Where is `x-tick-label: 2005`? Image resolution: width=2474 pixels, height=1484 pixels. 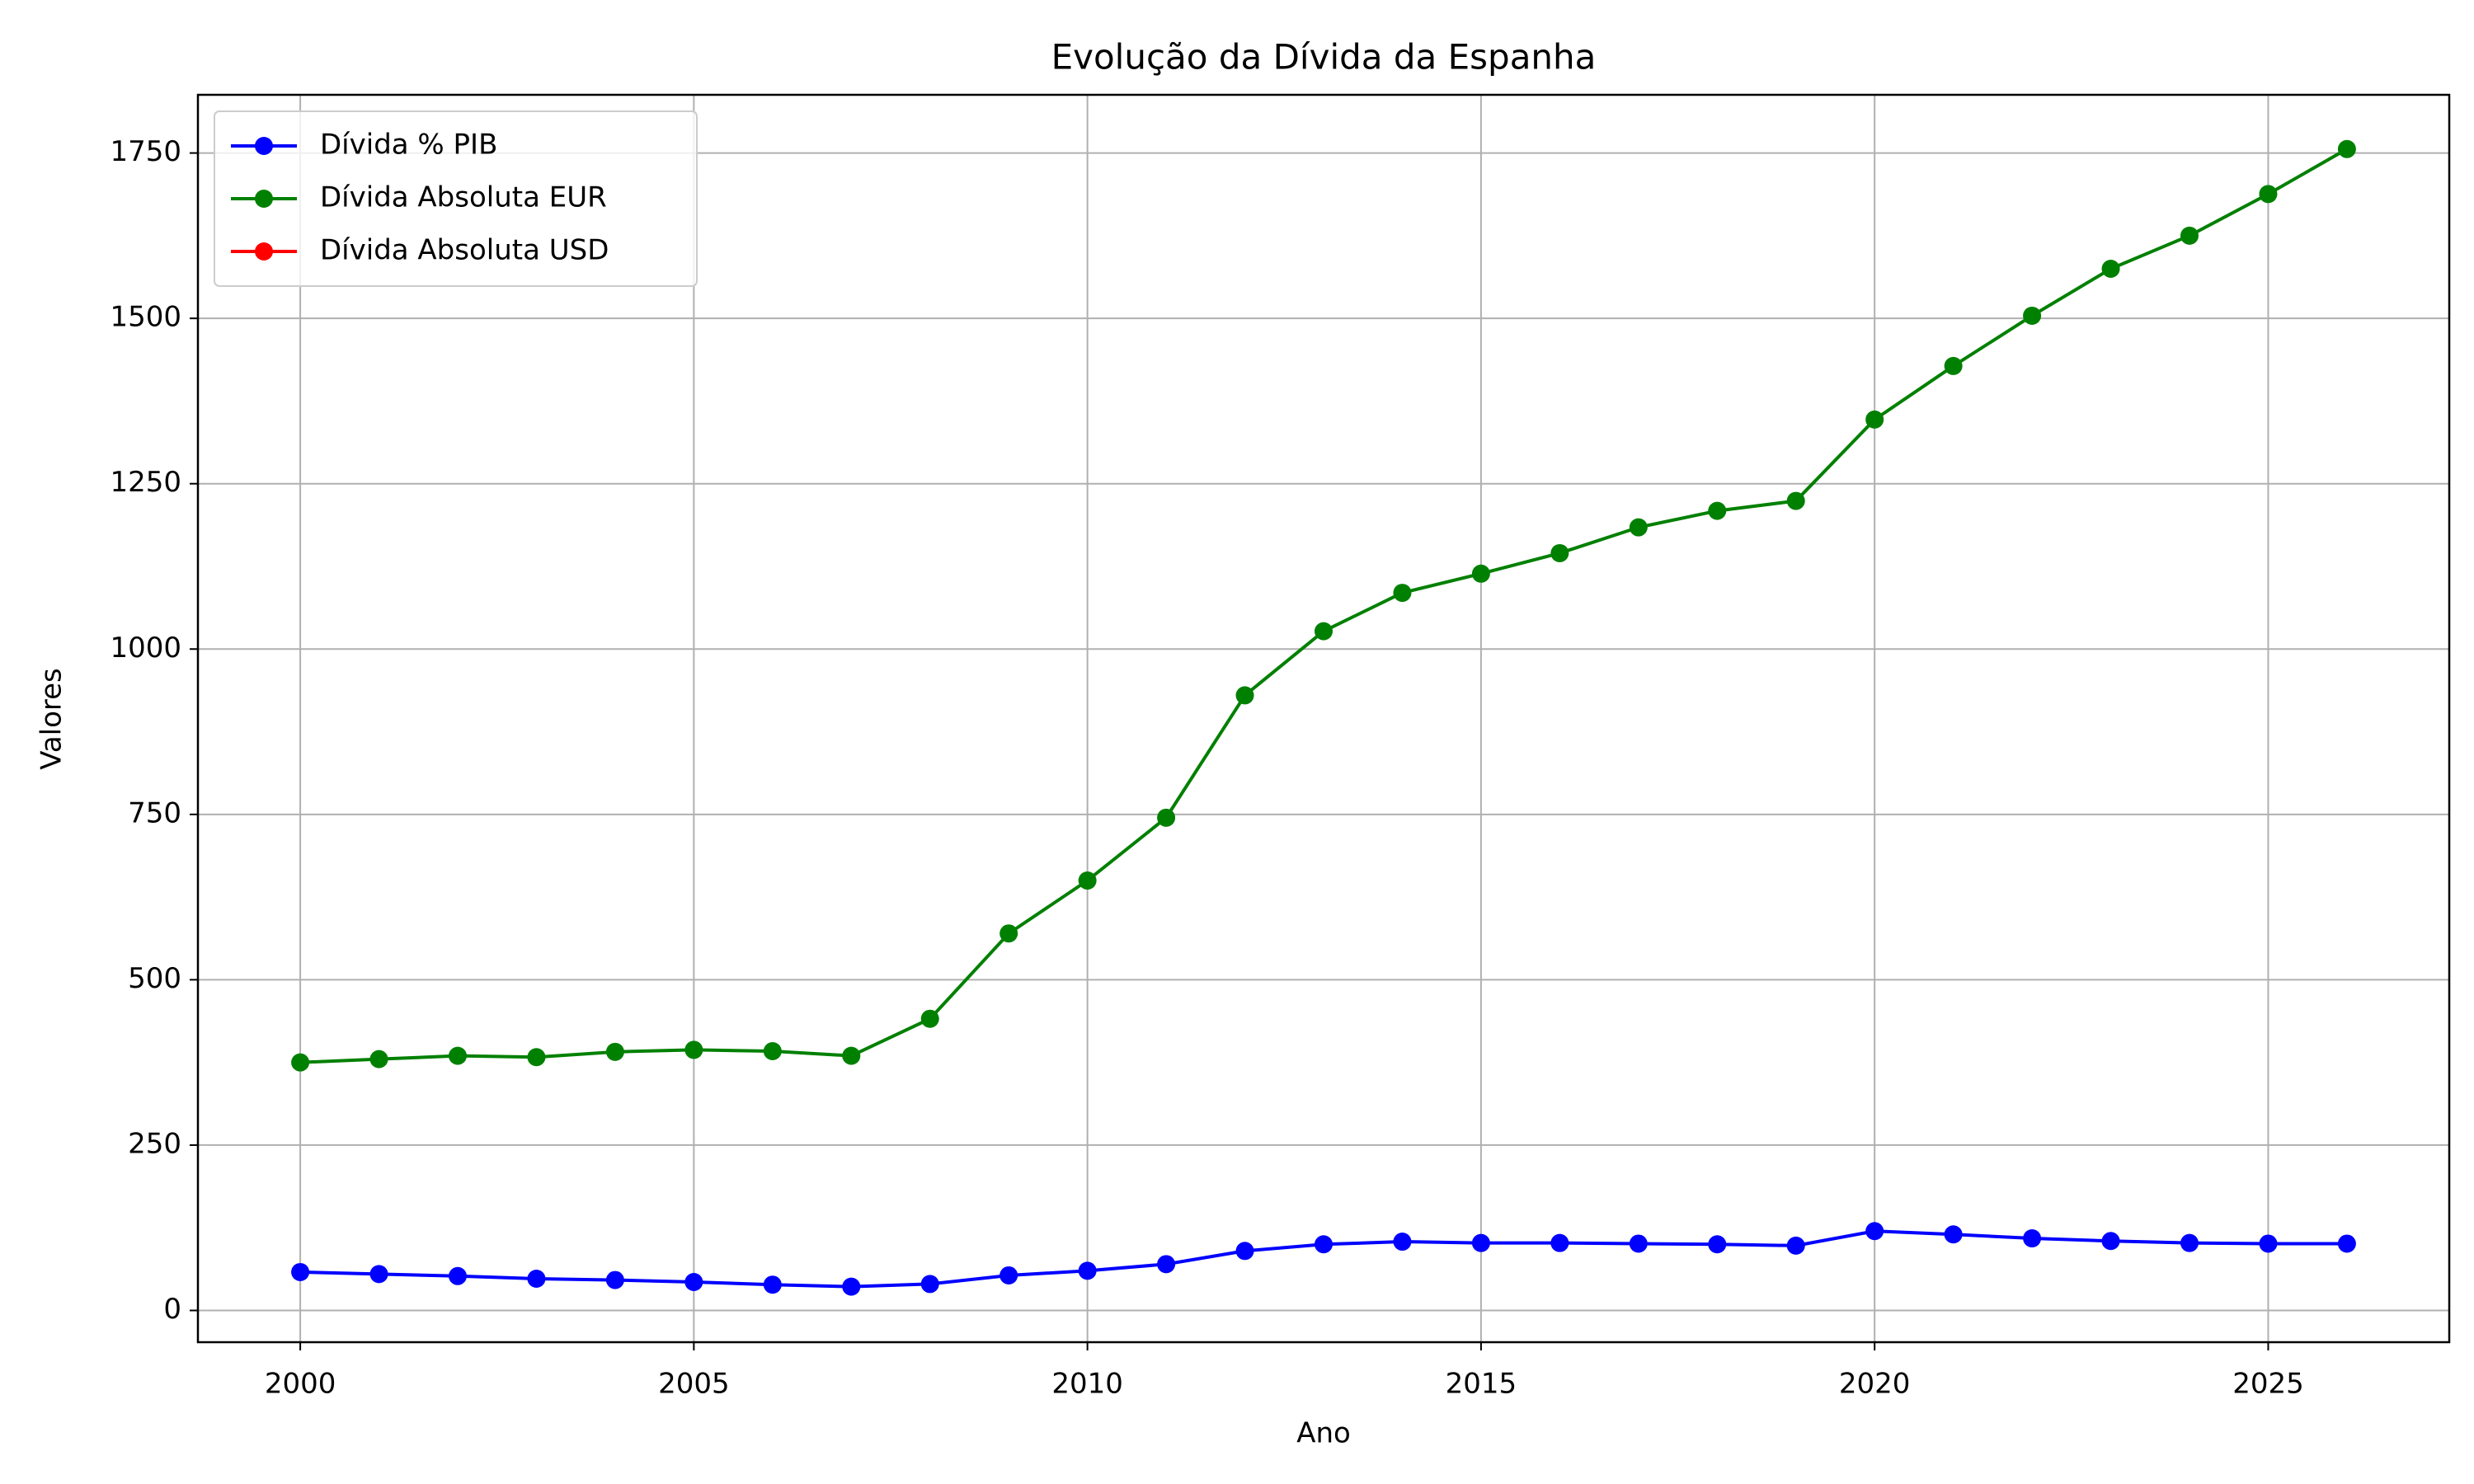
x-tick-label: 2005 is located at coordinates (694, 1384).